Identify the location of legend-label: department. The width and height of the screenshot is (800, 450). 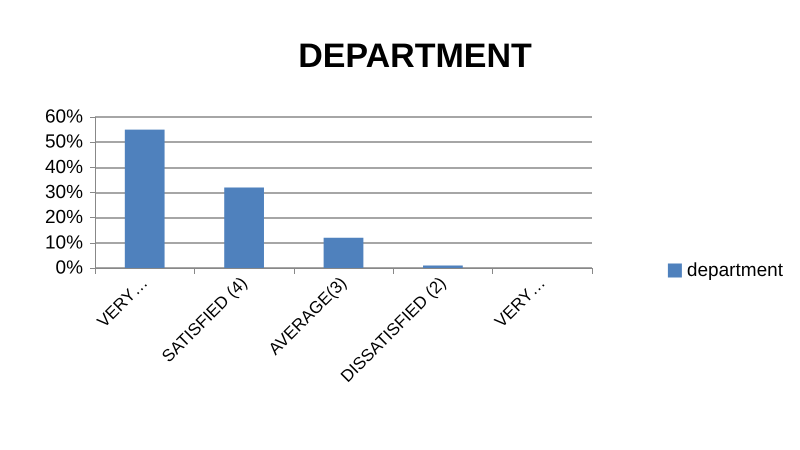
(735, 270).